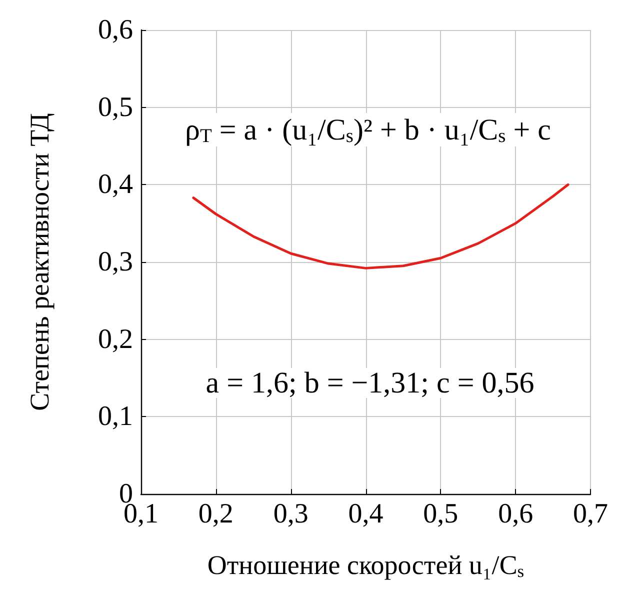  Describe the element at coordinates (440, 514) in the screenshot. I see `x-tick-label: 0,5` at that location.